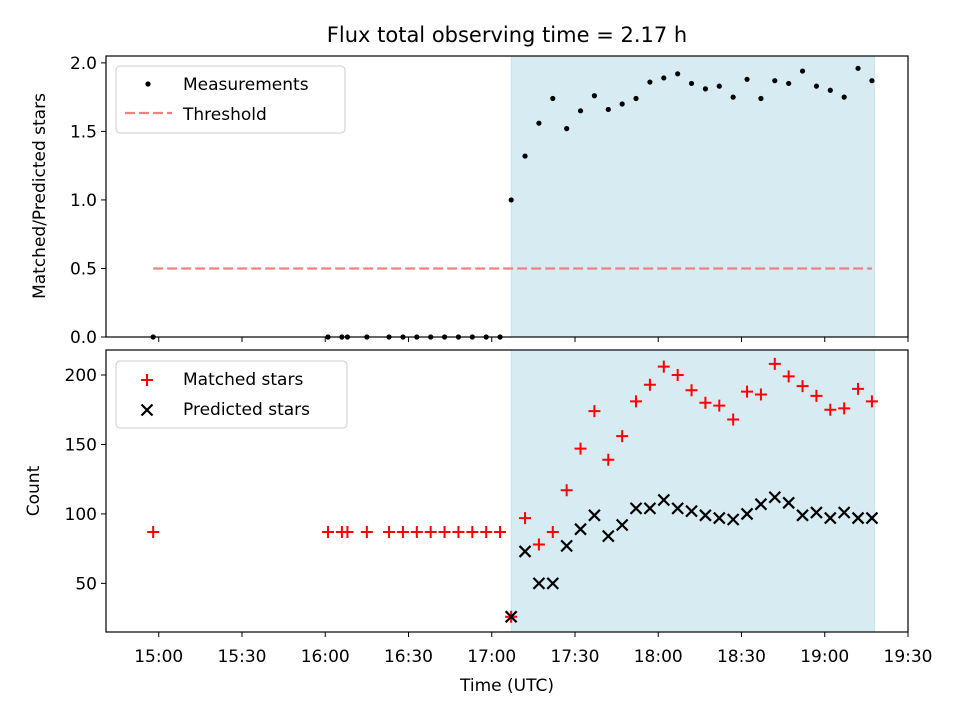  Describe the element at coordinates (506, 686) in the screenshot. I see `x-axis-label: Time (UTC)` at that location.